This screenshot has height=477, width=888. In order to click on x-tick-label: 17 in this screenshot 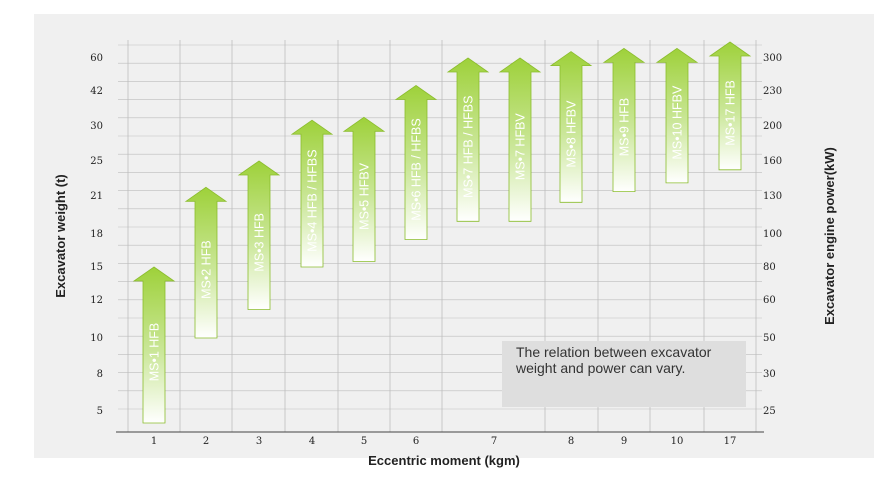, I will do `click(730, 441)`.